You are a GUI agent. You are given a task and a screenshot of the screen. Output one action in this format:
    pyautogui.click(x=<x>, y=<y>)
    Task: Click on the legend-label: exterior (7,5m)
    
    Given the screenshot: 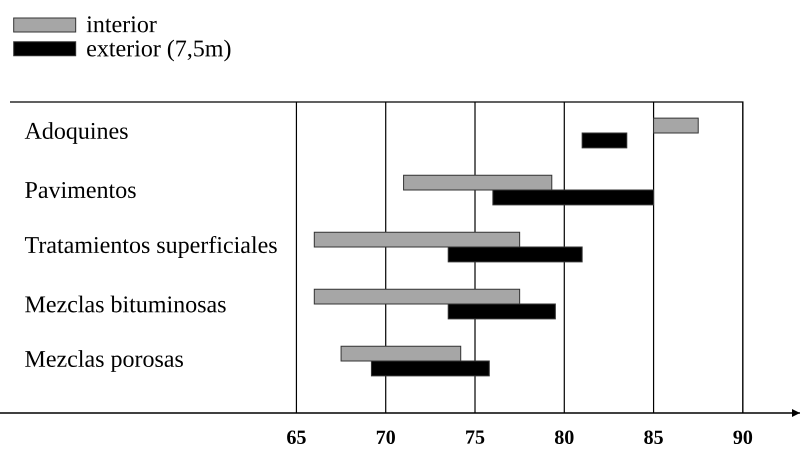 What is the action you would take?
    pyautogui.click(x=158, y=51)
    